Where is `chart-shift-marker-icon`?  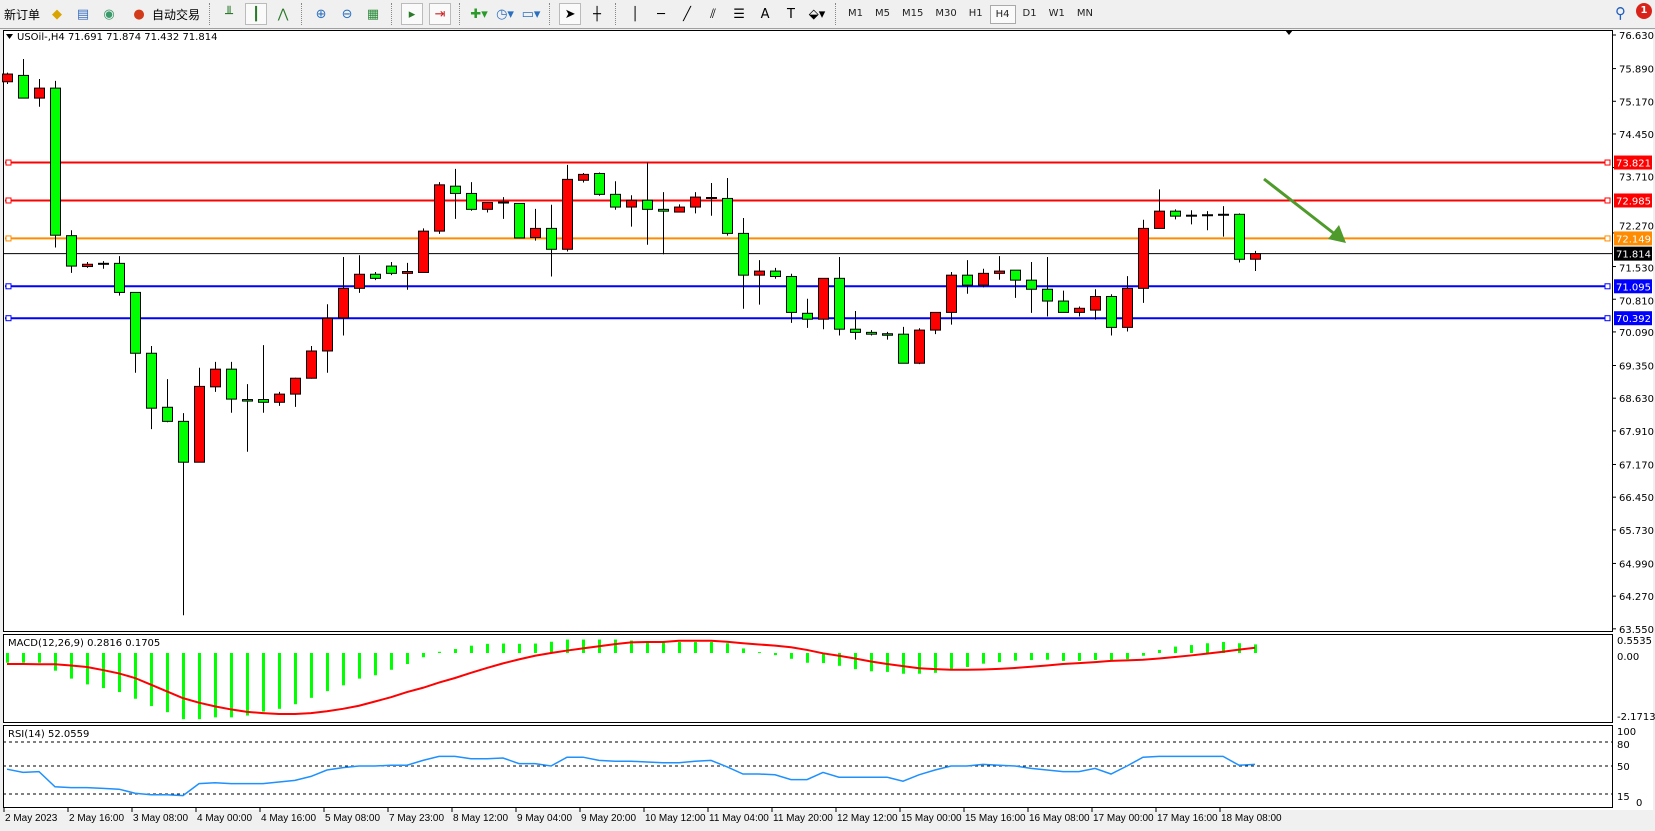
chart-shift-marker-icon is located at coordinates (1289, 32).